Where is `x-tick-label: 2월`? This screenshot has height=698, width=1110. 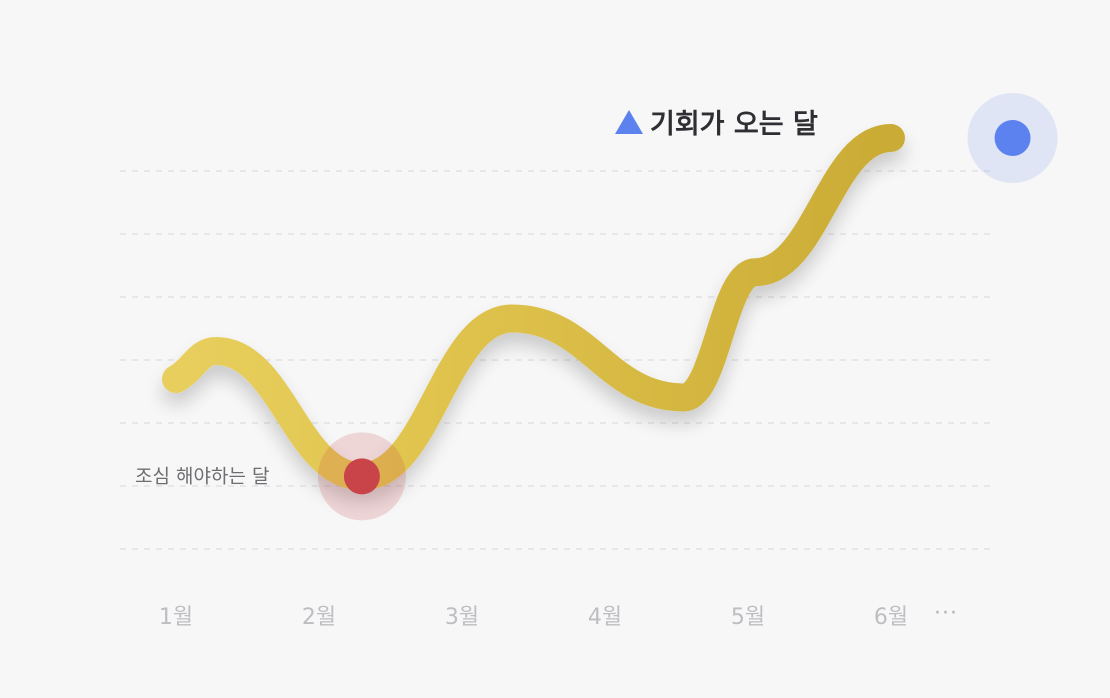 x-tick-label: 2월 is located at coordinates (319, 617).